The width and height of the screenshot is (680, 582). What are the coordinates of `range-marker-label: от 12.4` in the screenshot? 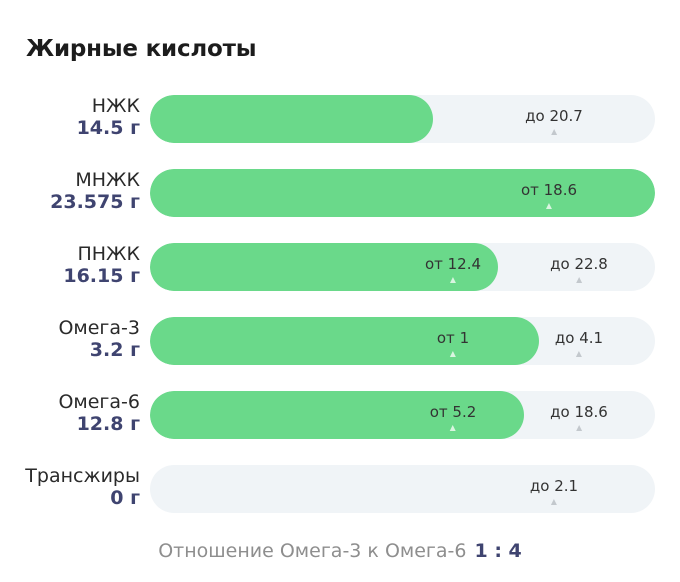 It's located at (453, 264).